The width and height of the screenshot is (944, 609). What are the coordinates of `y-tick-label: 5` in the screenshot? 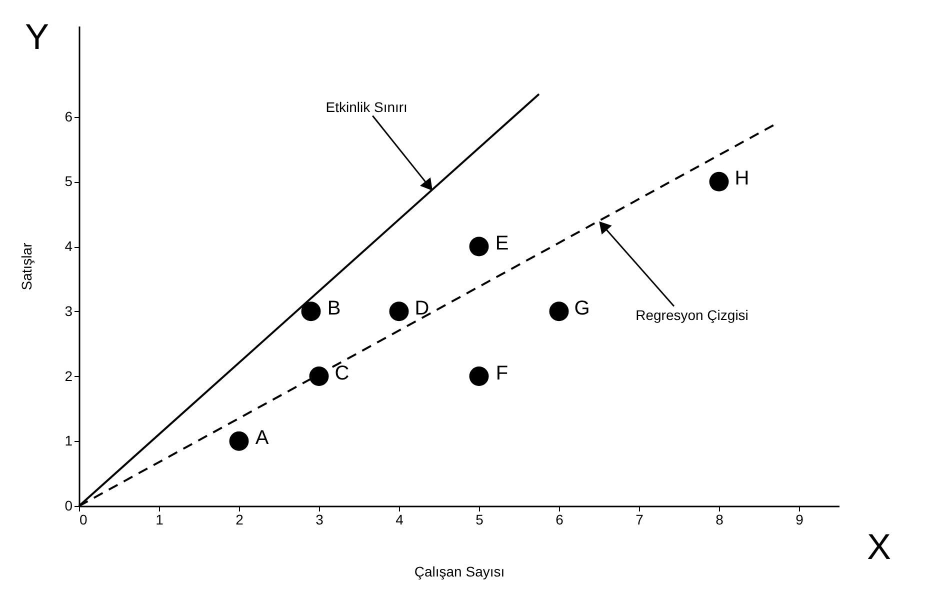 It's located at (68, 181).